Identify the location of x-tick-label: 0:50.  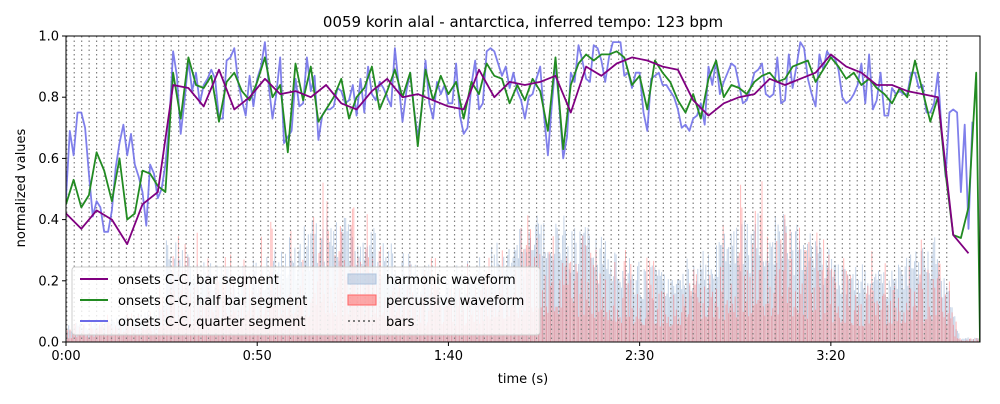
(257, 356).